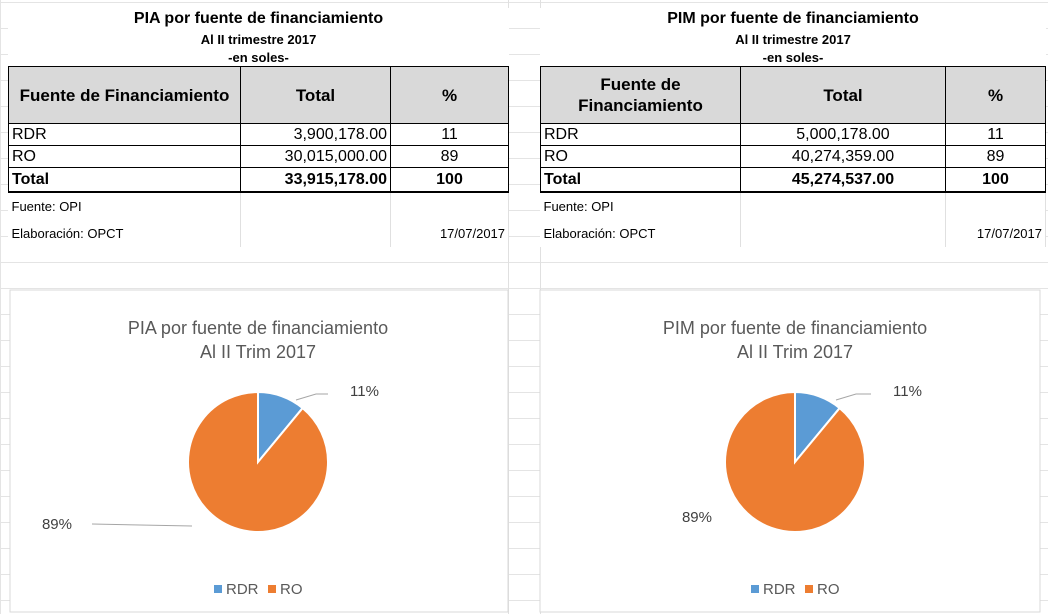  Describe the element at coordinates (315, 180) in the screenshot. I see `total-cell: 33,915,178.00` at that location.